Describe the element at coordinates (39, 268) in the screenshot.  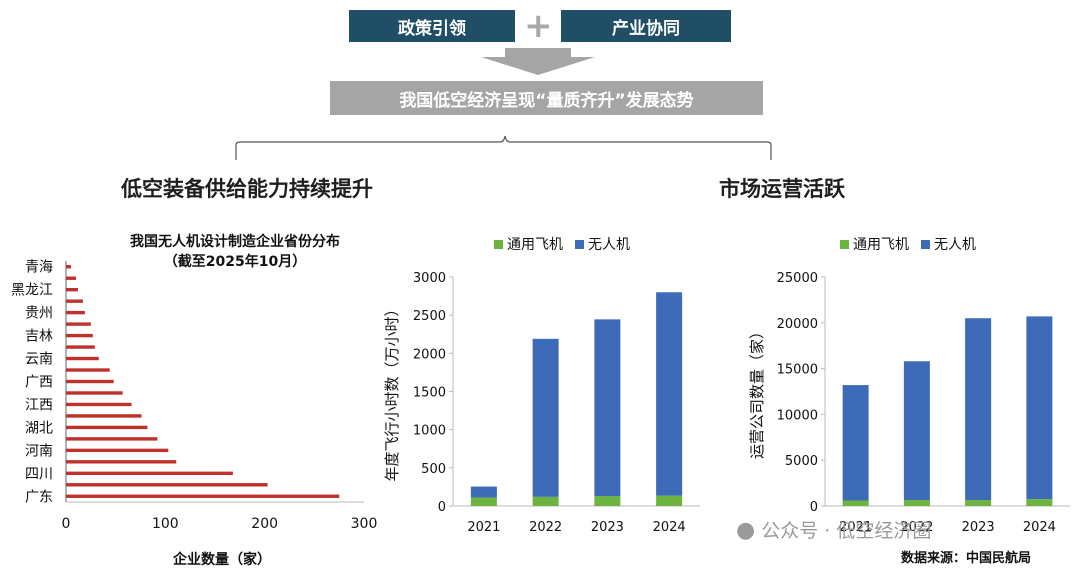
I see `province-label: 青海` at that location.